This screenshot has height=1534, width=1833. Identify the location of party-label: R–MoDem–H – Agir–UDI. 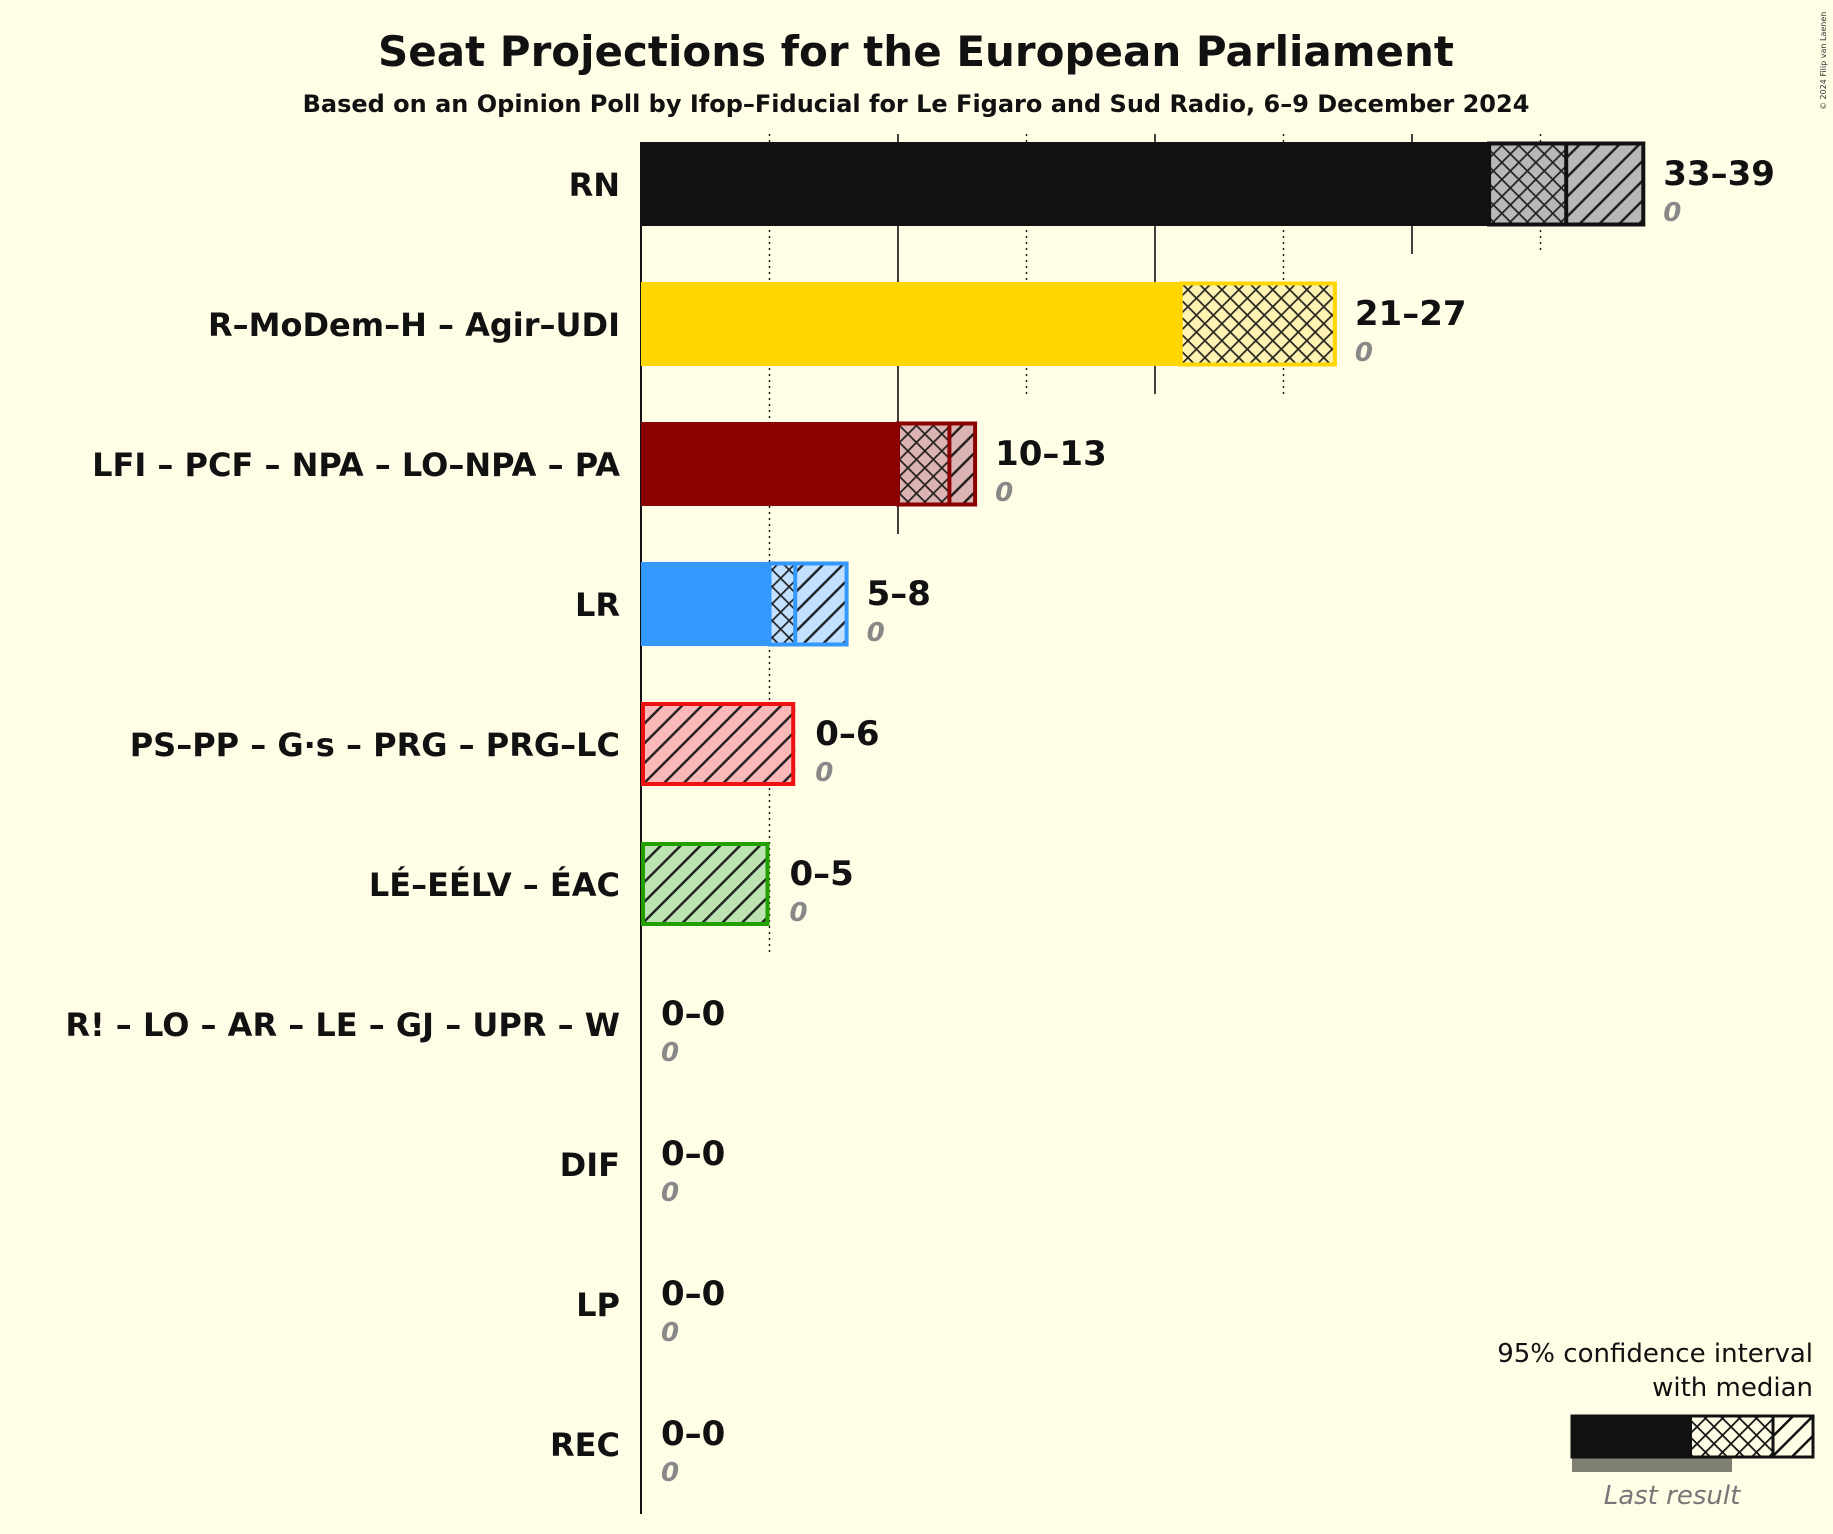
(414, 325).